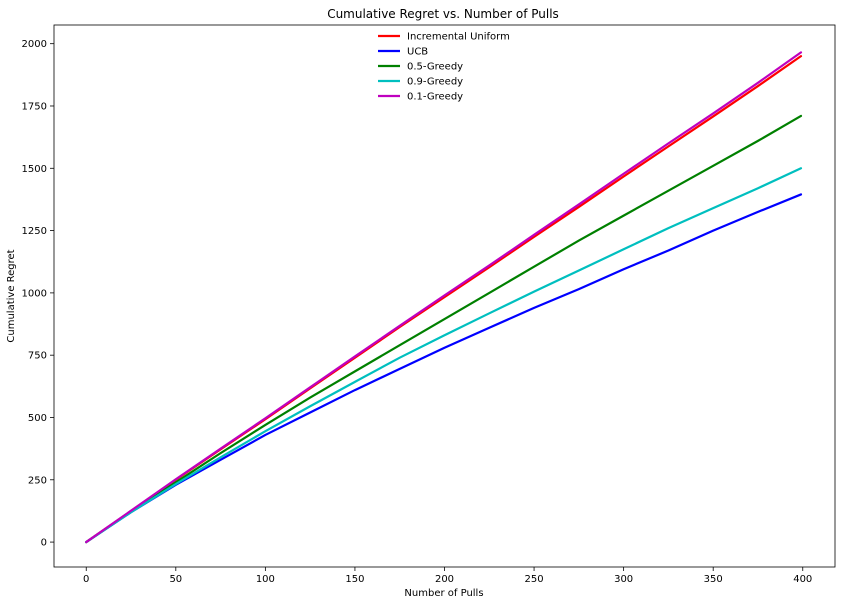 The width and height of the screenshot is (841, 604). Describe the element at coordinates (37, 480) in the screenshot. I see `y-tick-label: 250` at that location.